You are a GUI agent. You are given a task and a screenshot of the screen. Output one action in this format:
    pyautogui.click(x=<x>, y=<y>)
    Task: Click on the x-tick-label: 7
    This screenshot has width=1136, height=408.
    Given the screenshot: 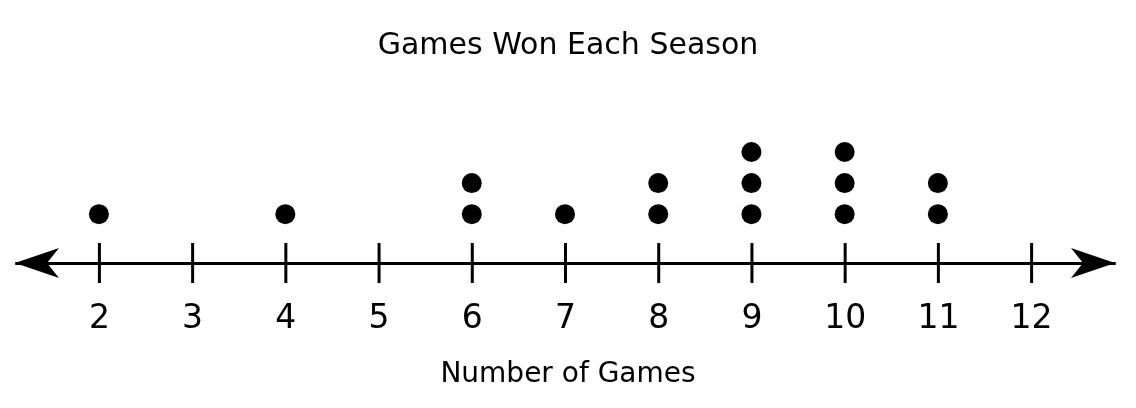 What is the action you would take?
    pyautogui.click(x=565, y=317)
    